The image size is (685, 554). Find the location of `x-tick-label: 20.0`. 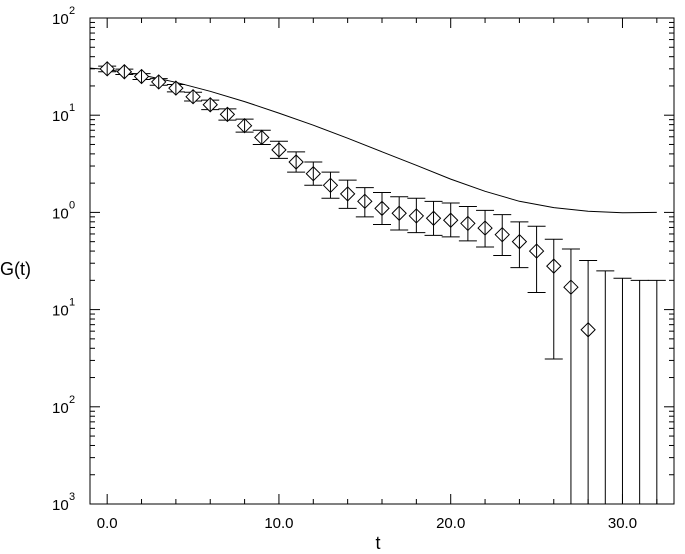

x-tick-label: 20.0 is located at coordinates (450, 523).